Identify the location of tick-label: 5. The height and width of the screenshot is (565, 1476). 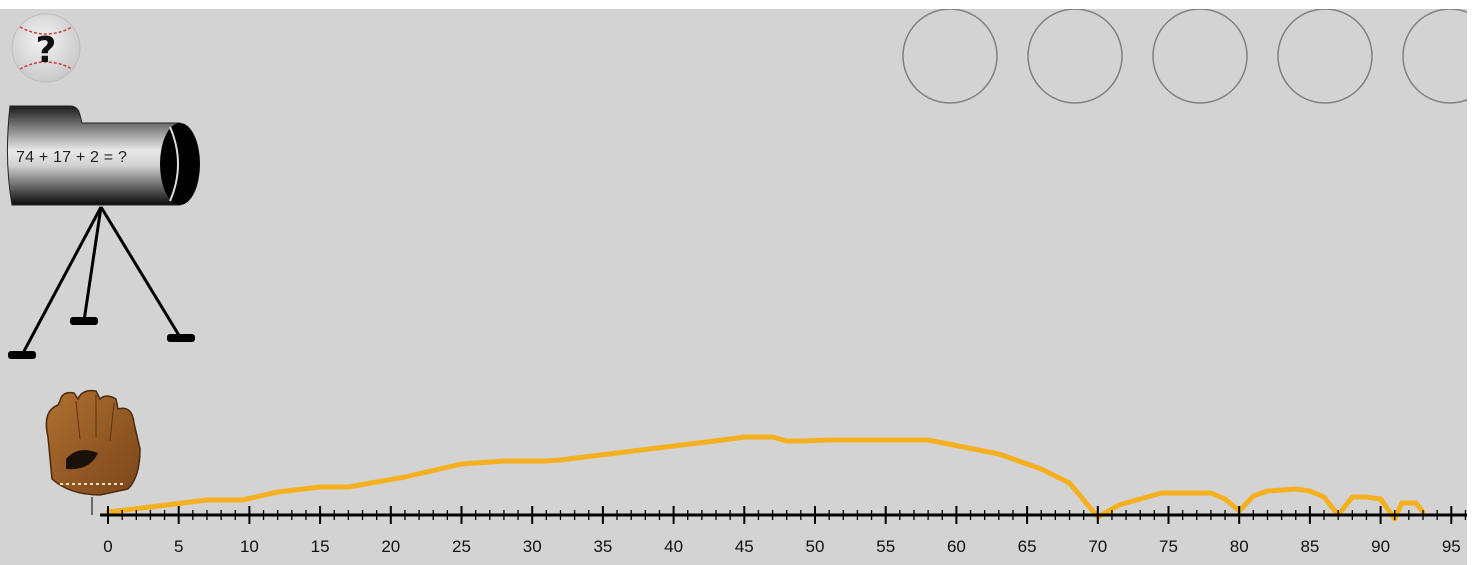
(178, 546).